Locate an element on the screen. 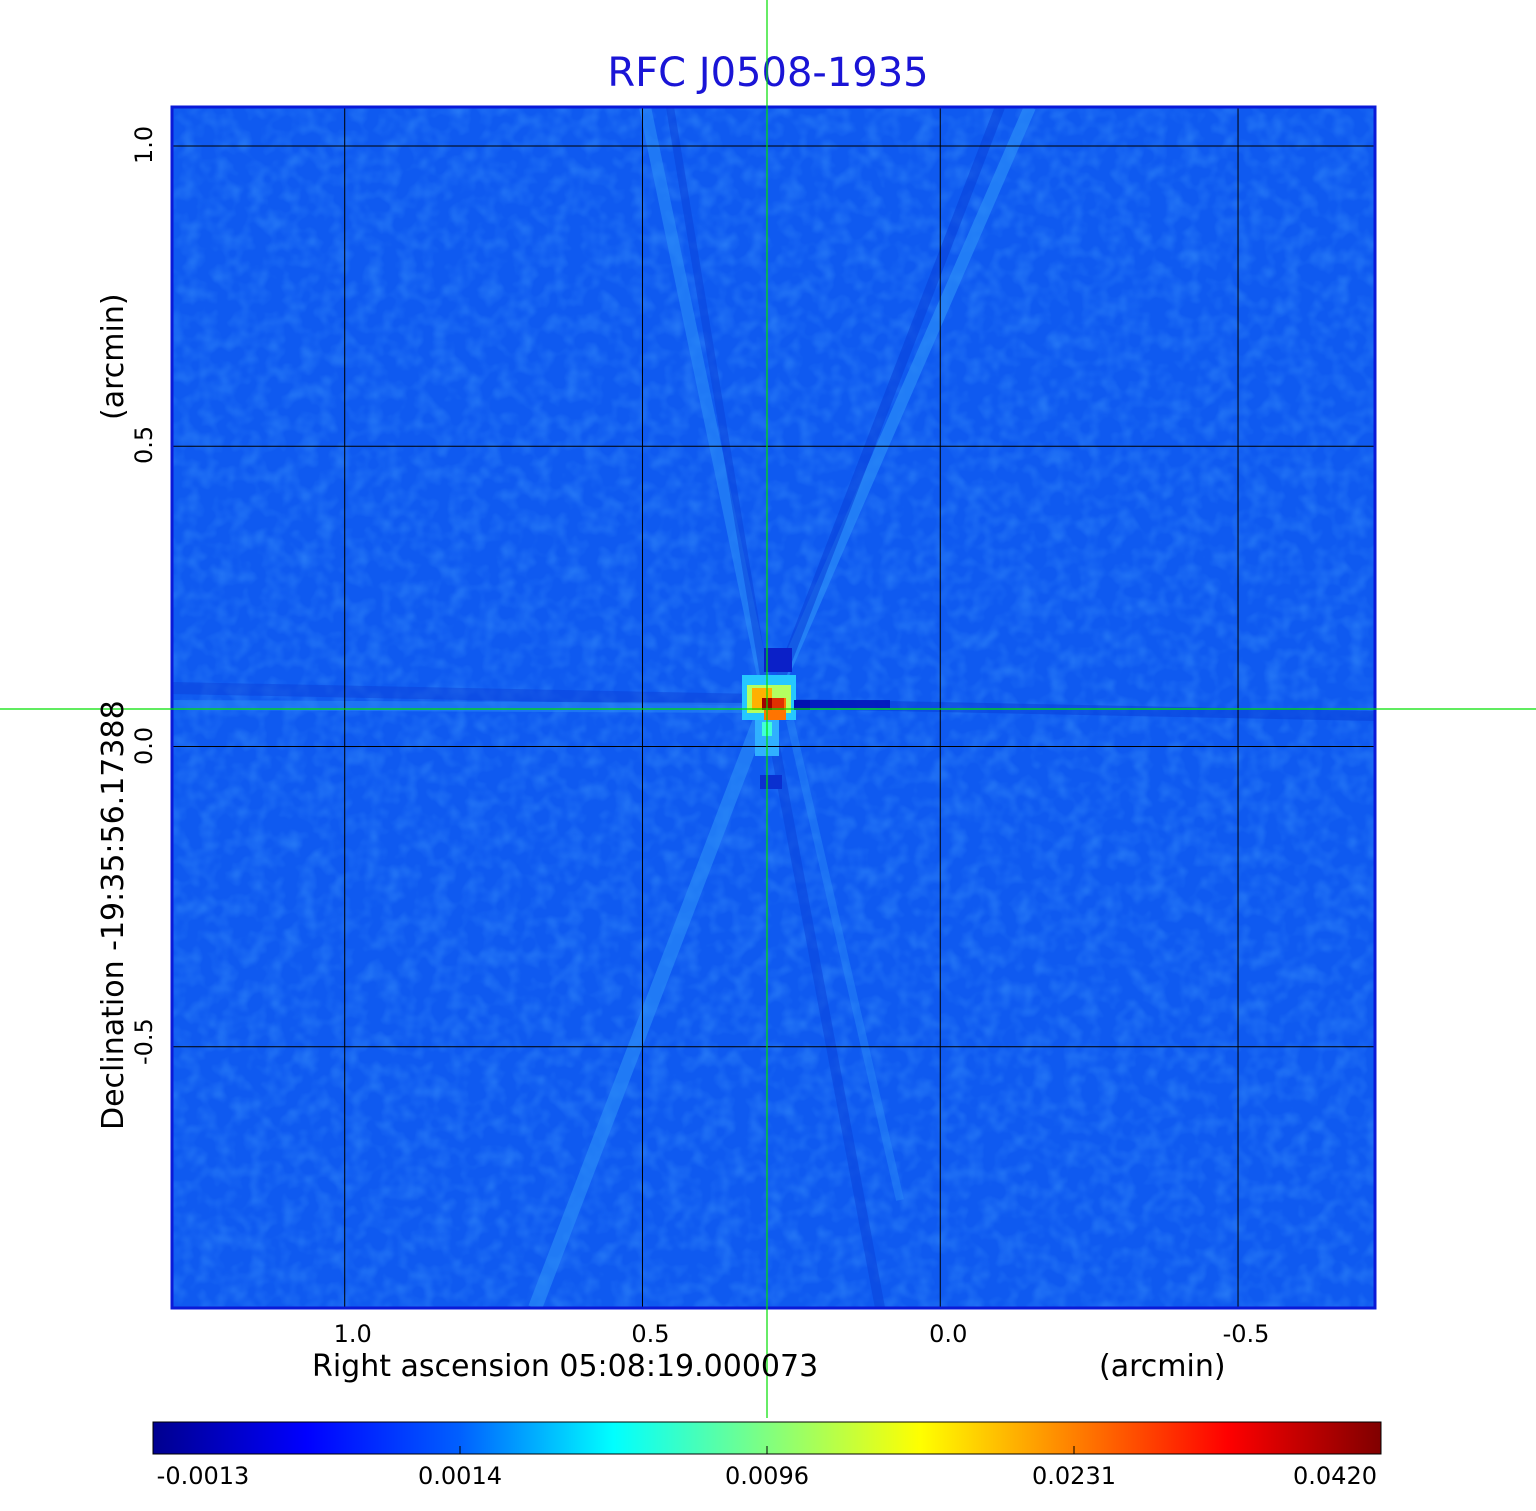  y-axis-label: Declination -19:35:56.17388 is located at coordinates (113, 915).